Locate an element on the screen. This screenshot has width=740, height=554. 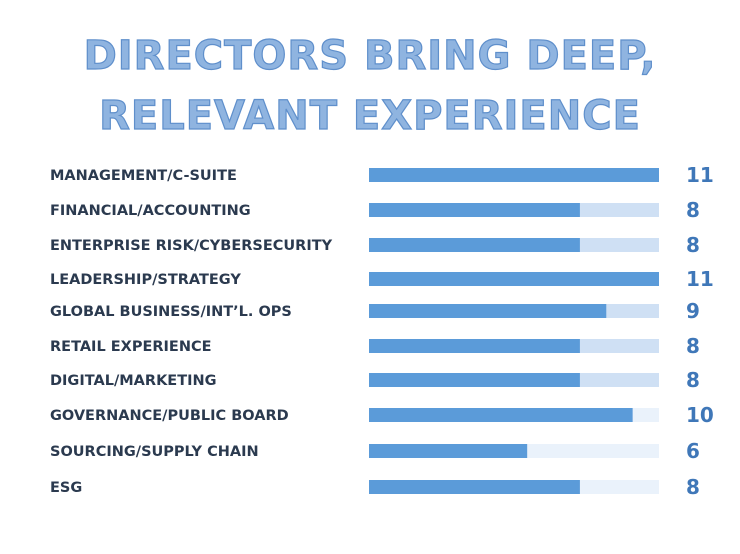
category-label: GOVERNANCE/PUBLIC BOARD is located at coordinates (169, 416).